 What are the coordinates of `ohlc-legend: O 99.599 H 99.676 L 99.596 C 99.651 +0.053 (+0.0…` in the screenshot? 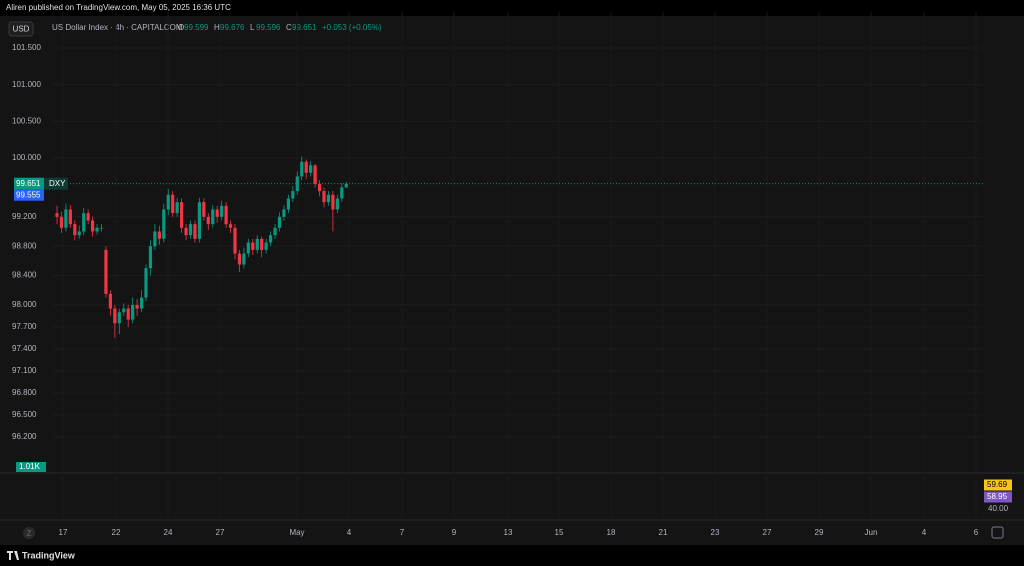 It's located at (280, 27).